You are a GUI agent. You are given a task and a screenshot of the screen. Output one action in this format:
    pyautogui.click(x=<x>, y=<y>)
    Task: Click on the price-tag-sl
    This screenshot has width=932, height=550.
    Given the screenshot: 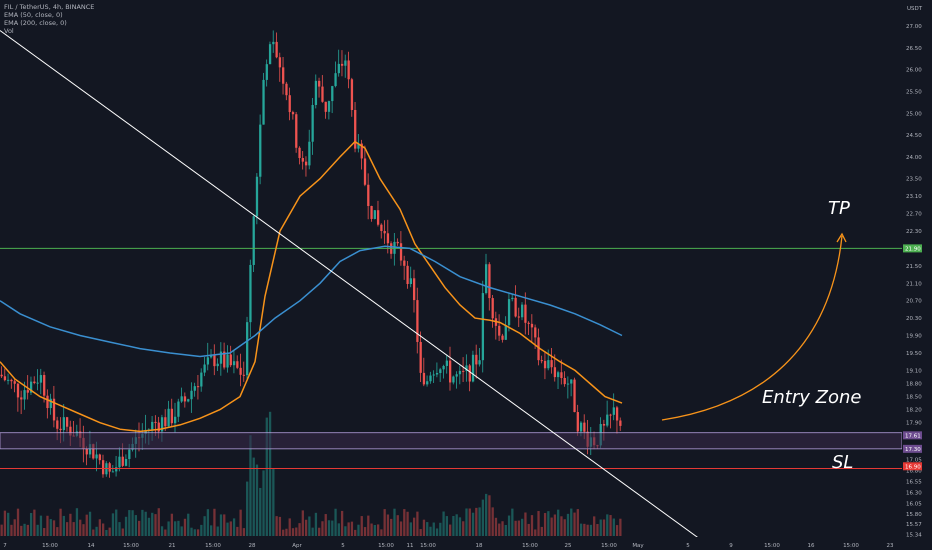 What is the action you would take?
    pyautogui.click(x=912, y=466)
    